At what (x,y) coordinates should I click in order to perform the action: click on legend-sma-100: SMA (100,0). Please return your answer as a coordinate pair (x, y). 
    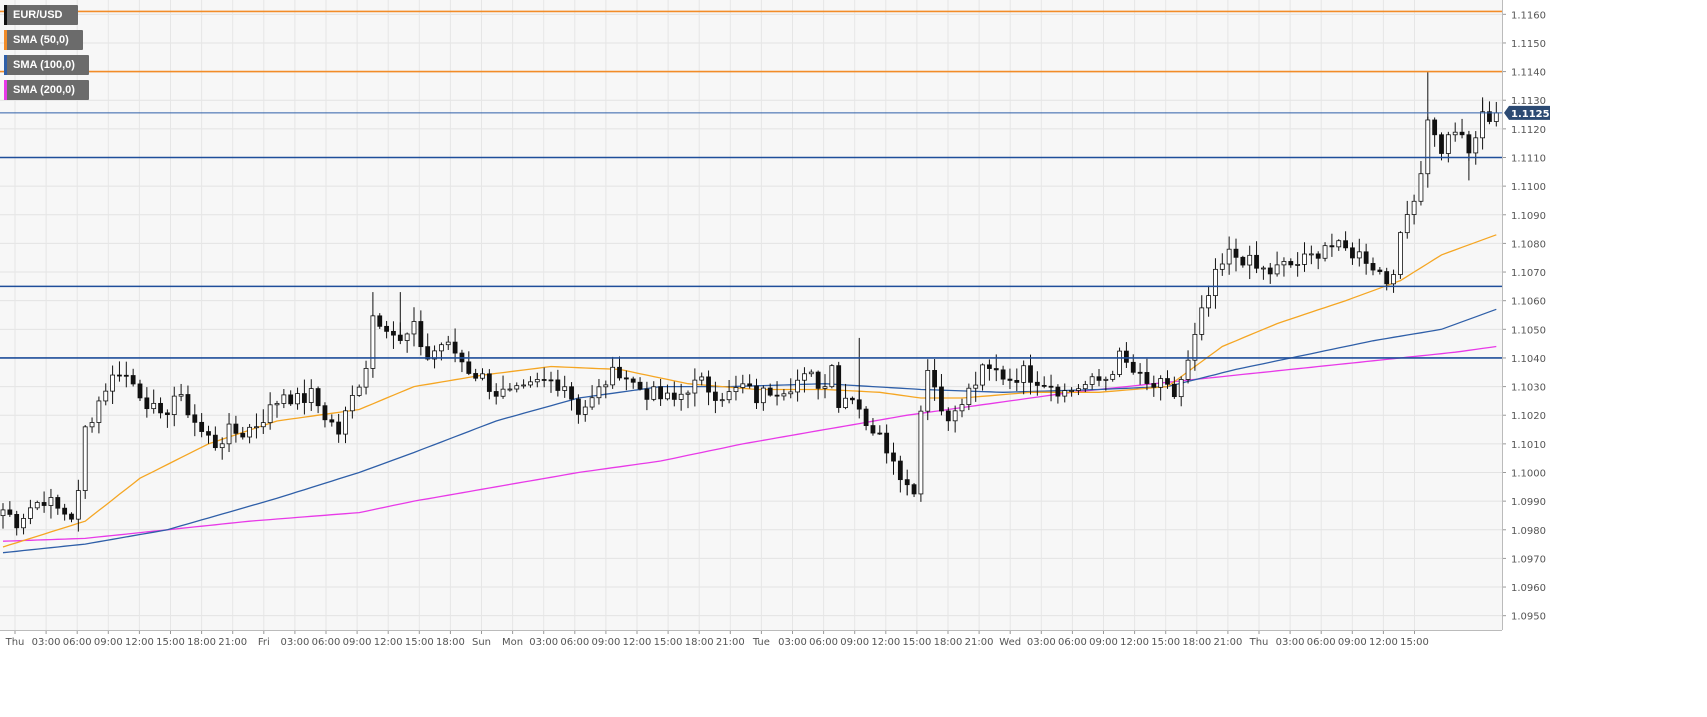
    Looking at the image, I should click on (46, 65).